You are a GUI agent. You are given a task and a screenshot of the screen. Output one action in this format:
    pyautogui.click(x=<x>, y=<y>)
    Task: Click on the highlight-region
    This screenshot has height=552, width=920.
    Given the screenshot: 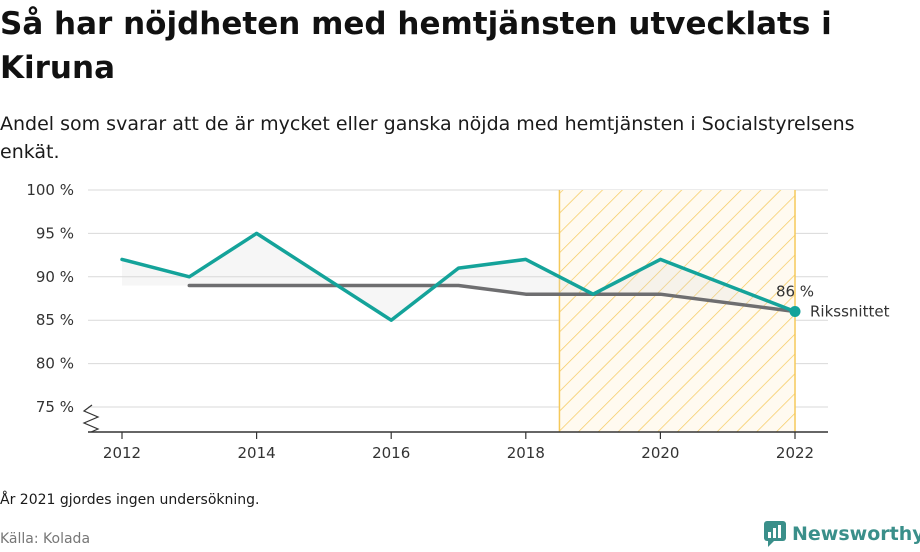 What is the action you would take?
    pyautogui.click(x=677, y=311)
    